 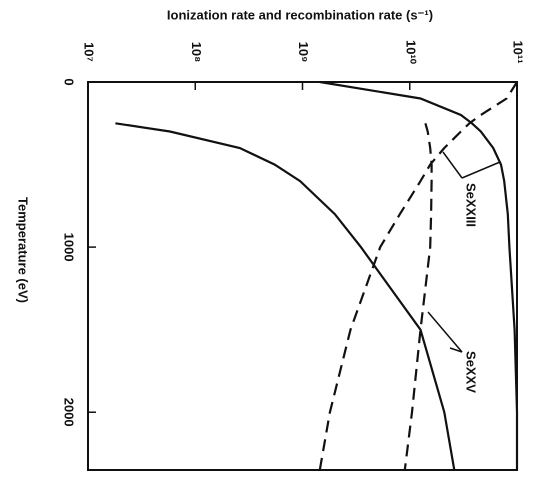 I want to click on y-axis-label: Temperature (eV), so click(x=23, y=250).